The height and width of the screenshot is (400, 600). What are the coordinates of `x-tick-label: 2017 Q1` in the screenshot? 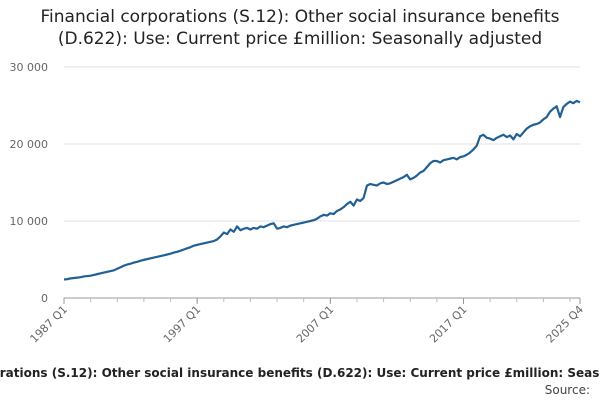 It's located at (448, 324).